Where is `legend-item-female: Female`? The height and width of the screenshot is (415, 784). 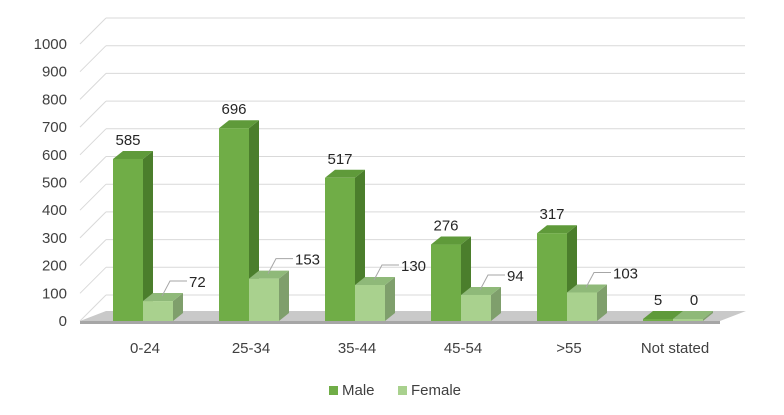
legend-item-female: Female is located at coordinates (429, 390).